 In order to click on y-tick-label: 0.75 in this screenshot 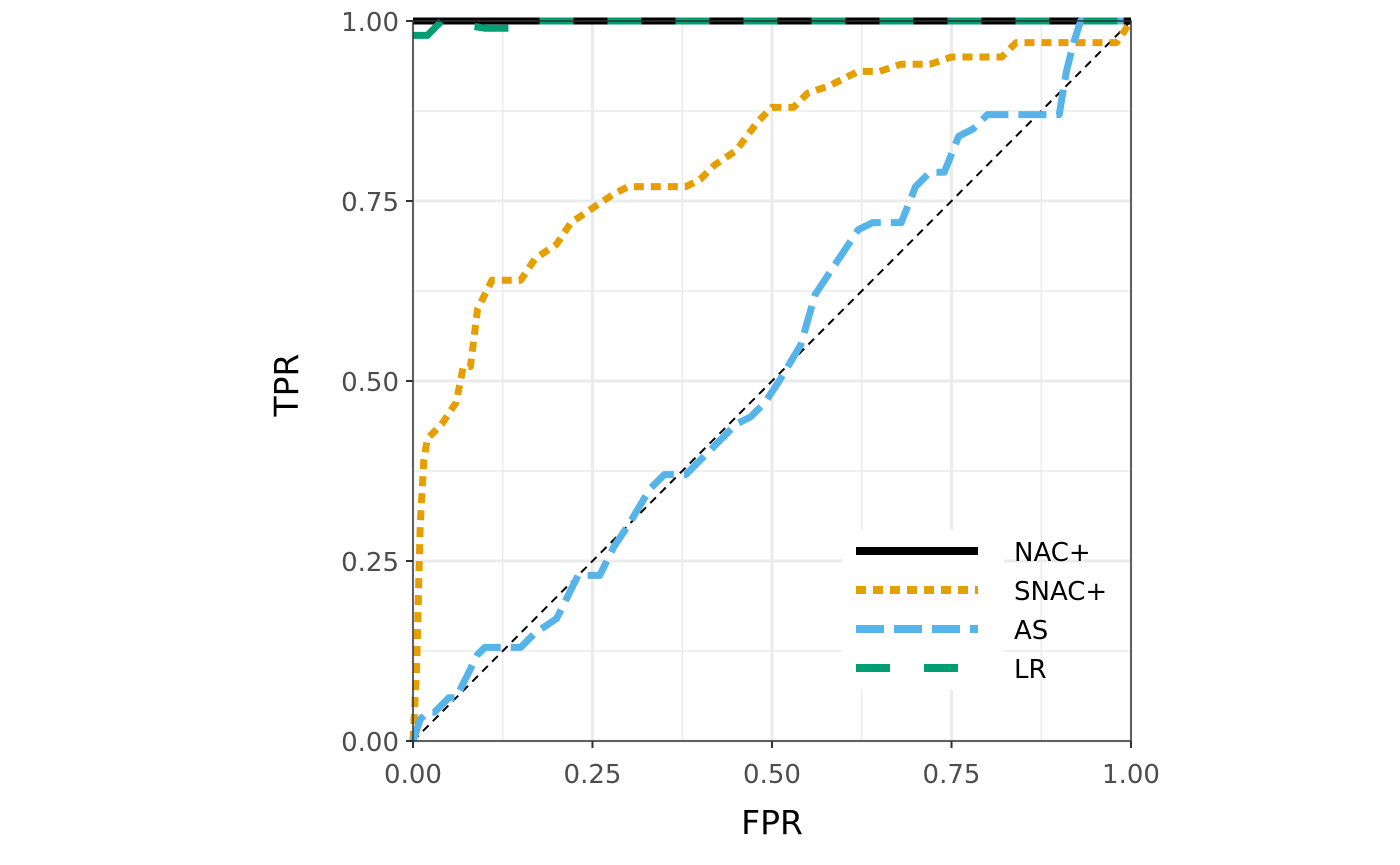, I will do `click(370, 203)`.